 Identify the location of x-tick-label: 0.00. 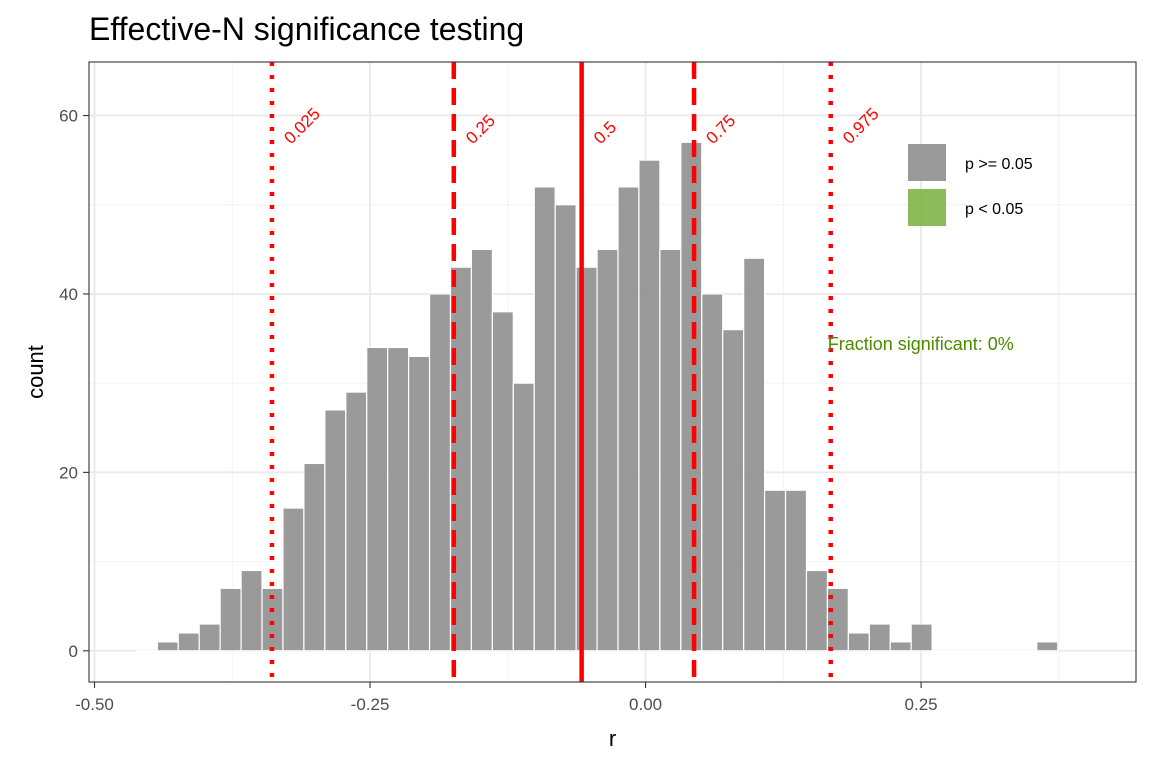
(645, 704).